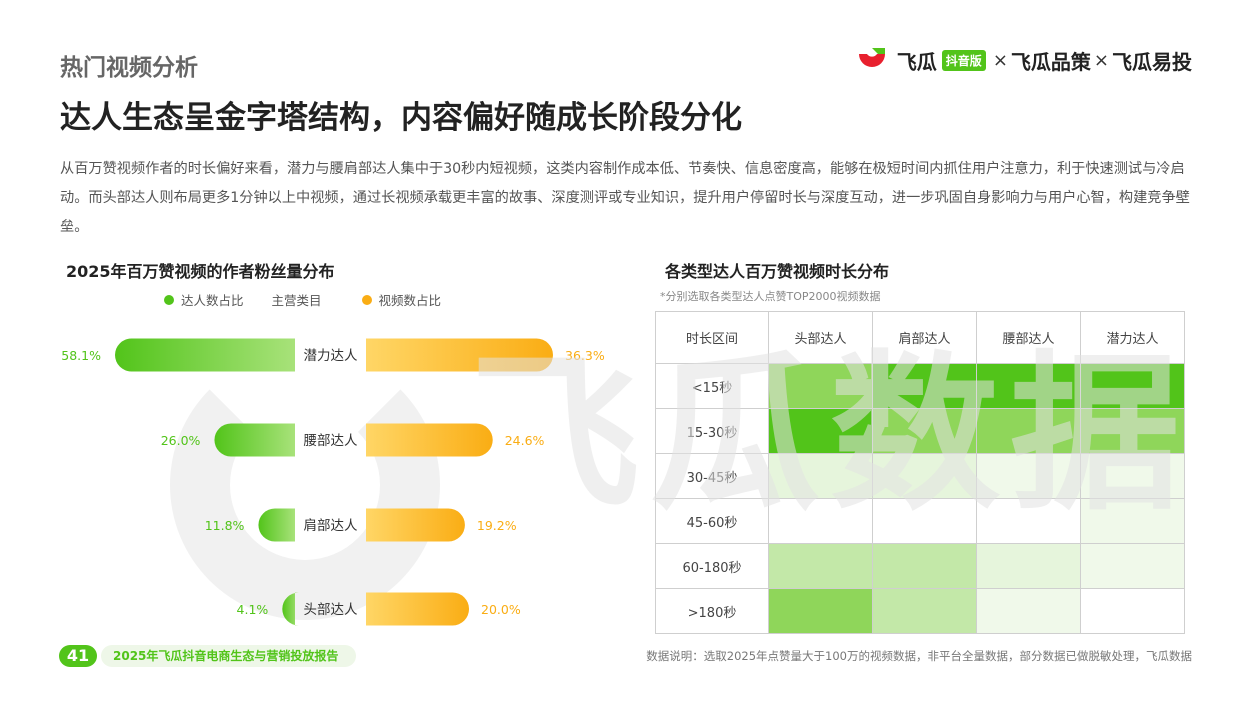 The image size is (1250, 703). Describe the element at coordinates (924, 337) in the screenshot. I see `heatmap-column-header-1: 肩部达人` at that location.